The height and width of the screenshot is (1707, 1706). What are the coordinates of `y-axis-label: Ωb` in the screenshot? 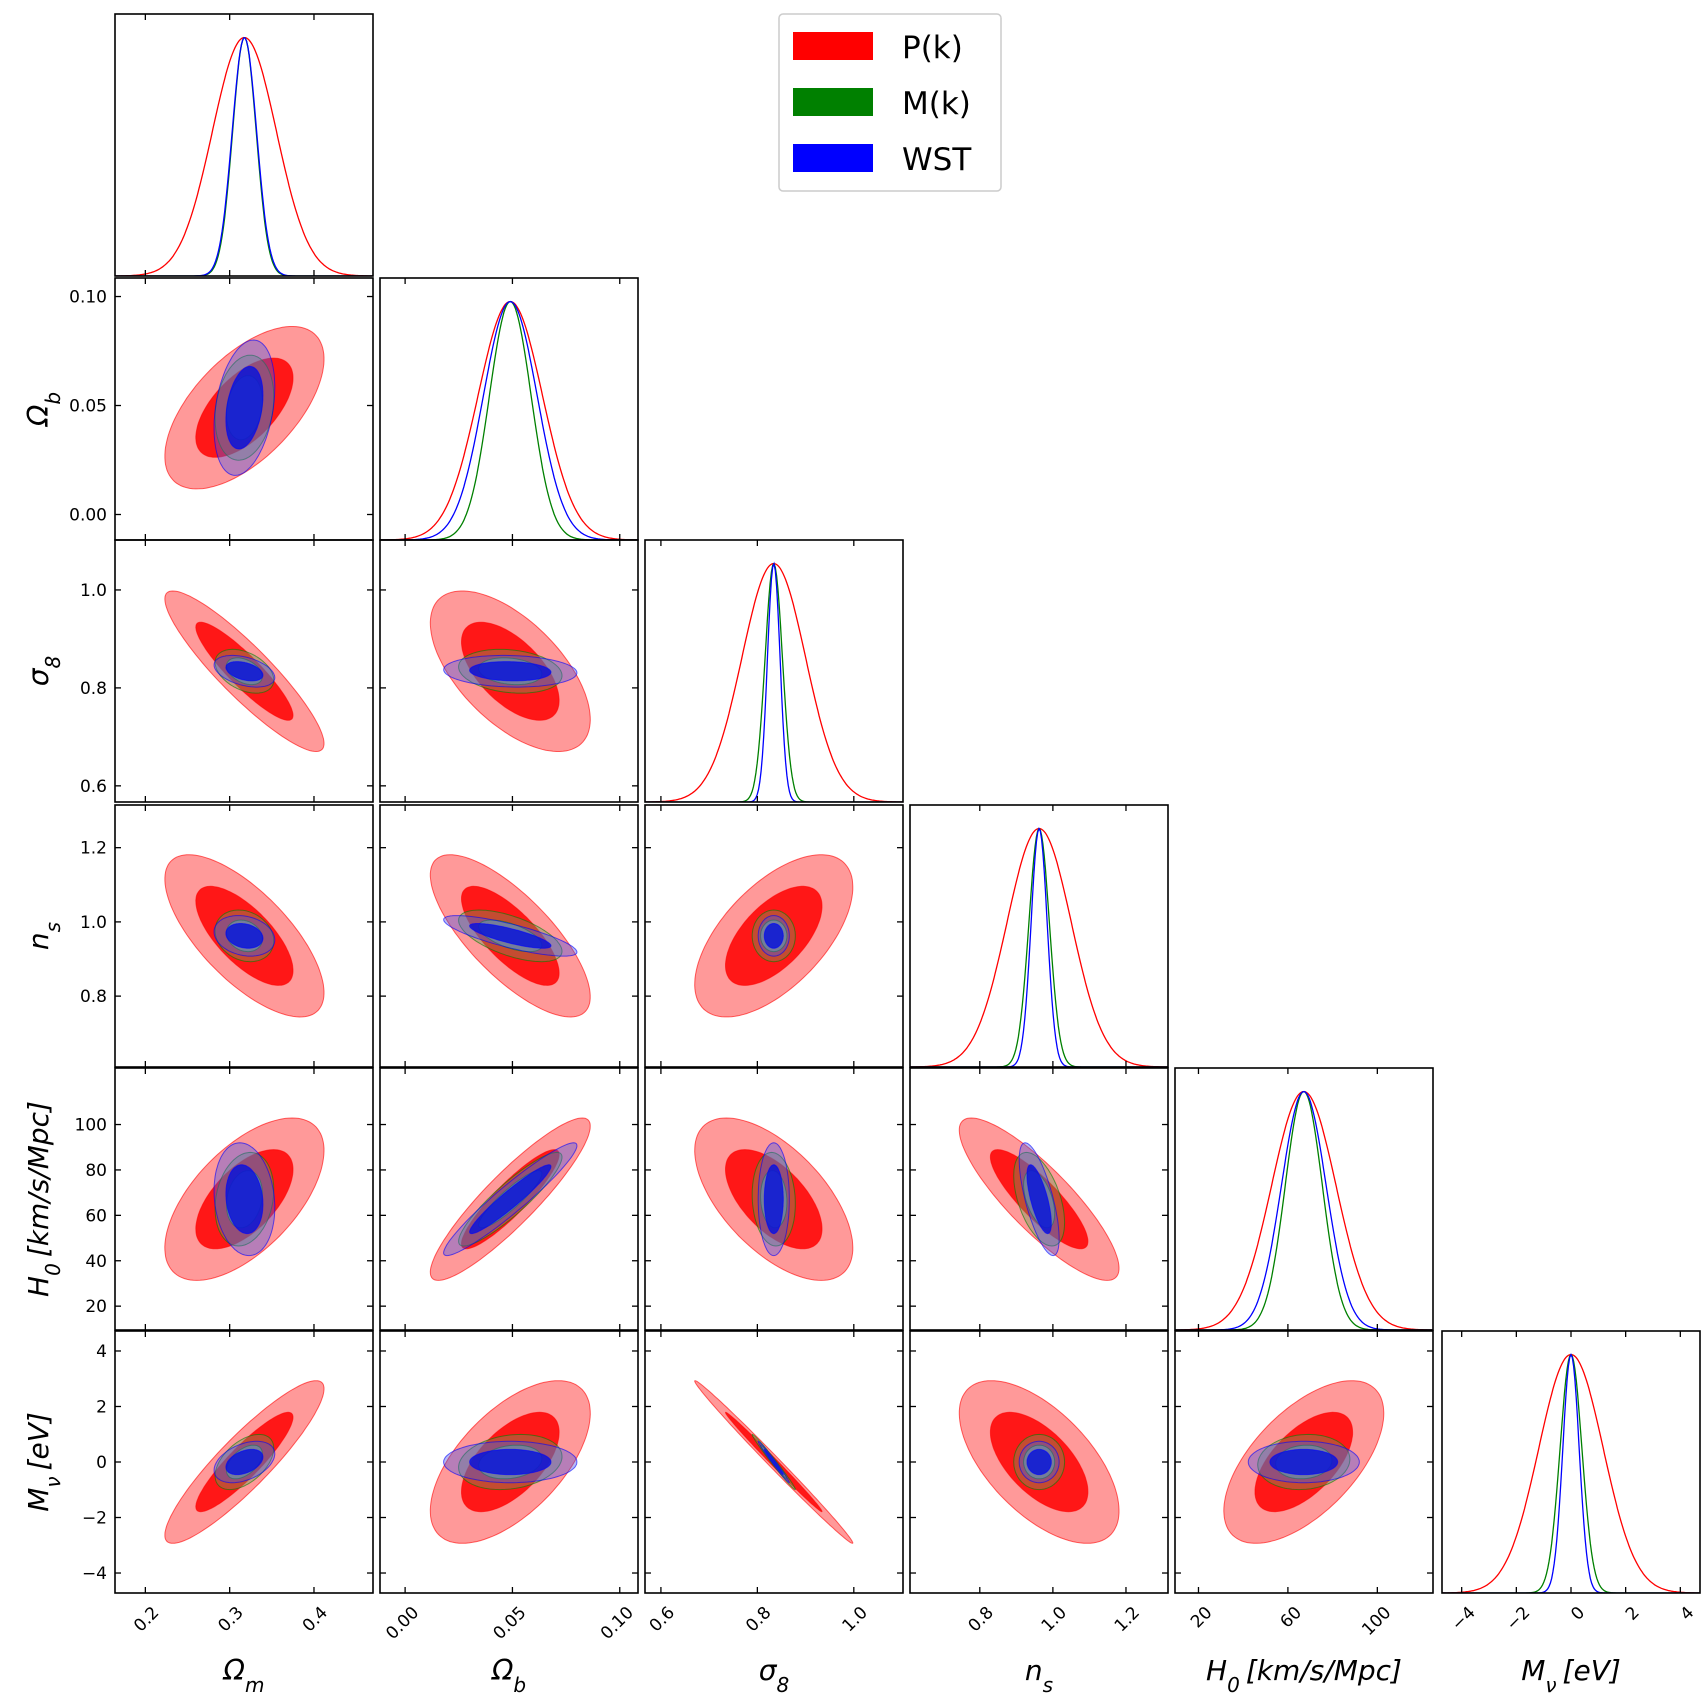 It's located at (43, 409).